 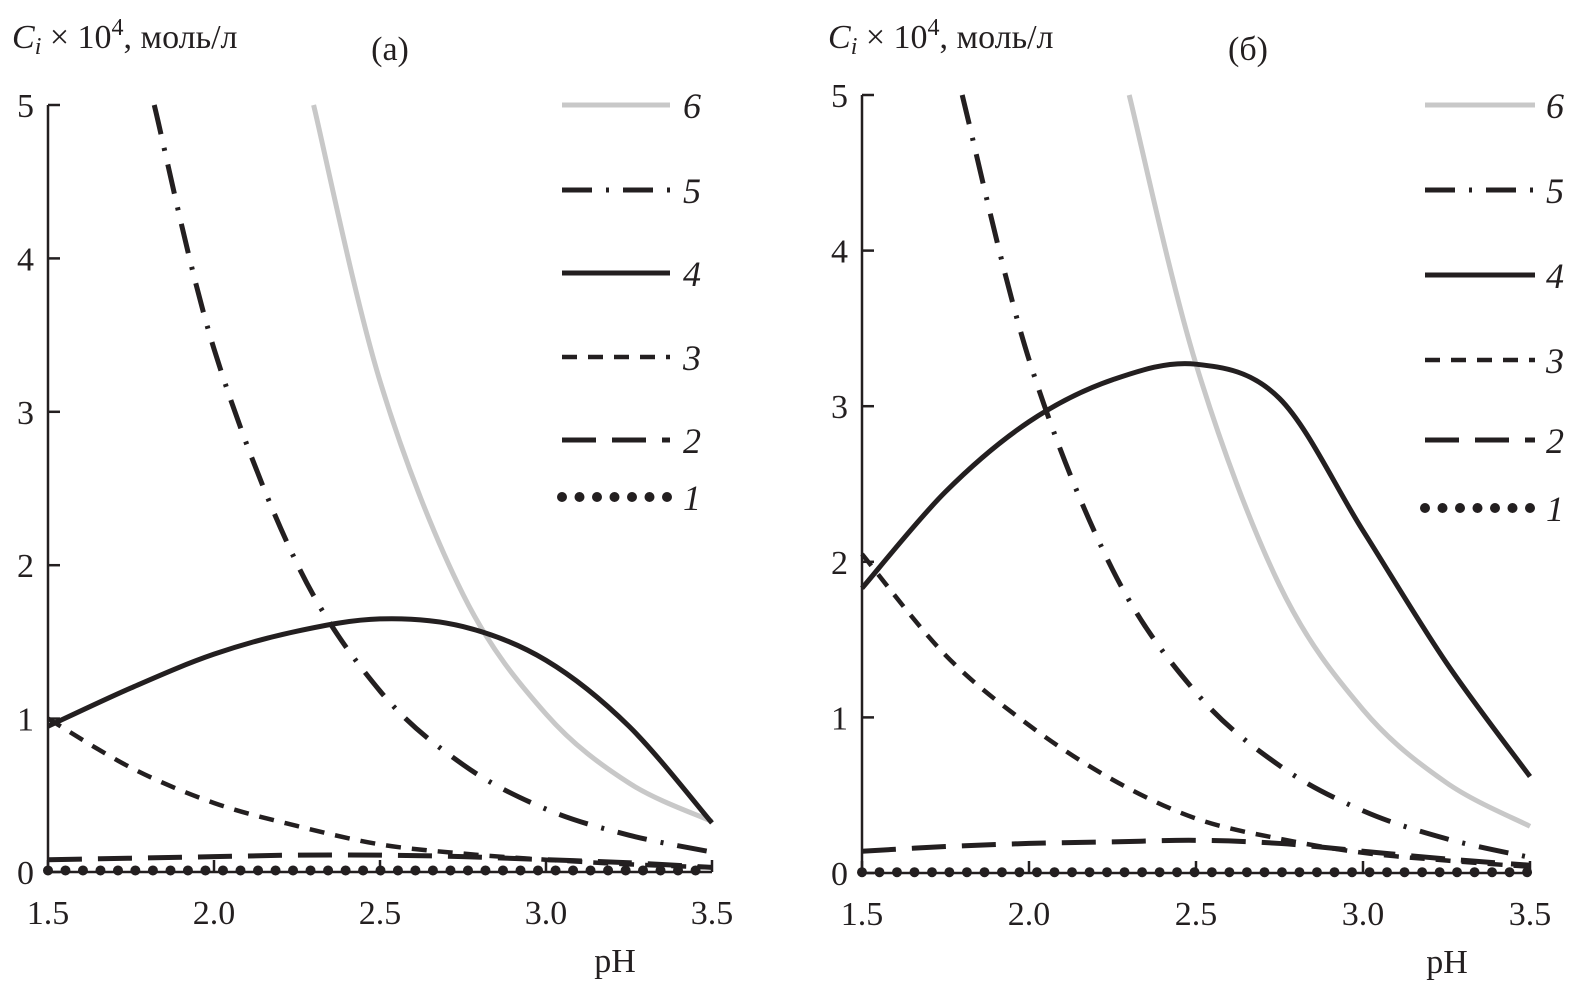 I want to click on panel-label: (б), so click(x=1248, y=49).